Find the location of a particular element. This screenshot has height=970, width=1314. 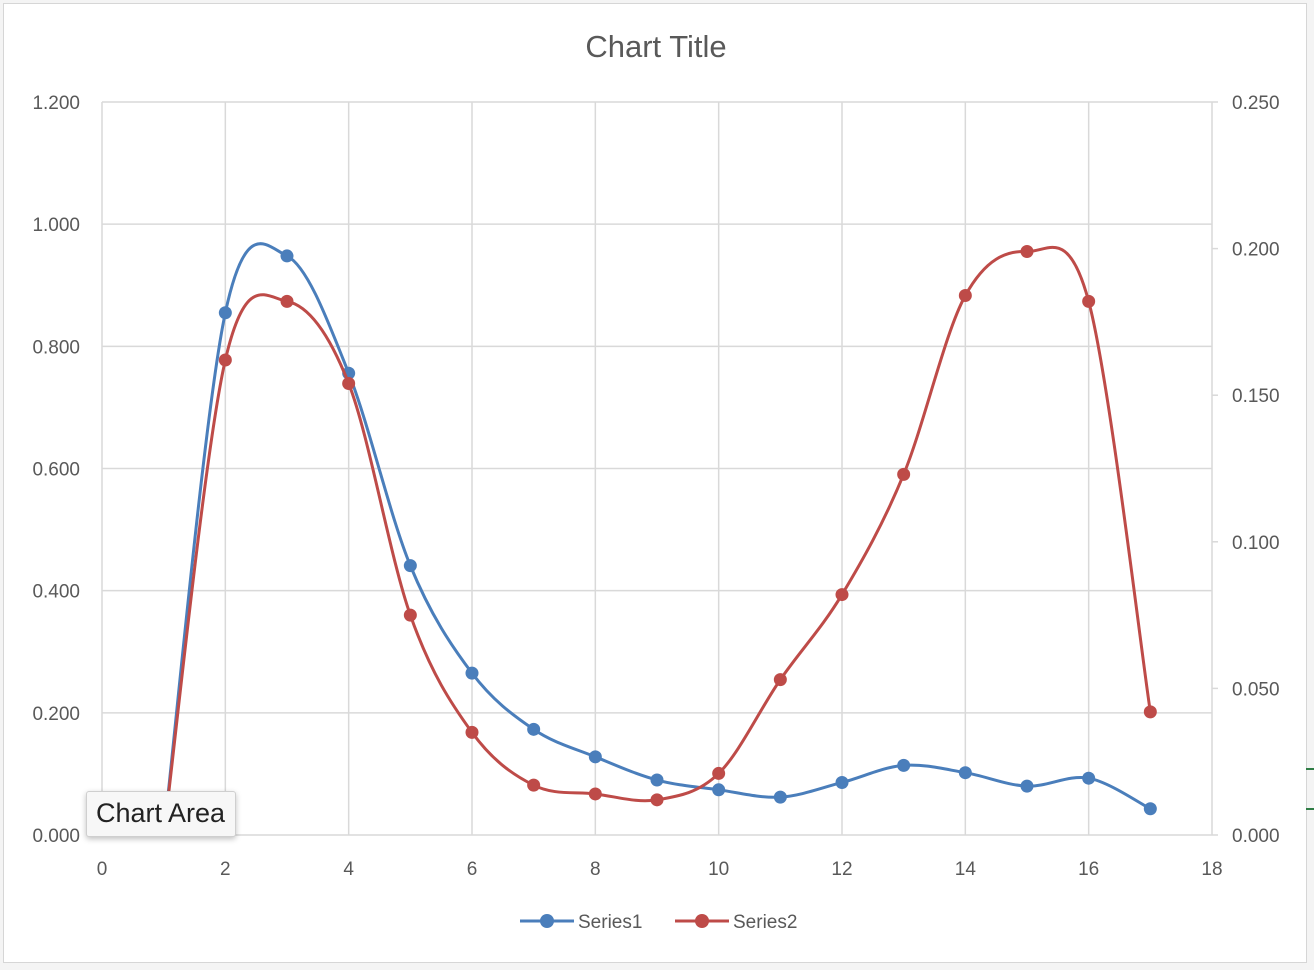

x-tick-label: 2 is located at coordinates (225, 869).